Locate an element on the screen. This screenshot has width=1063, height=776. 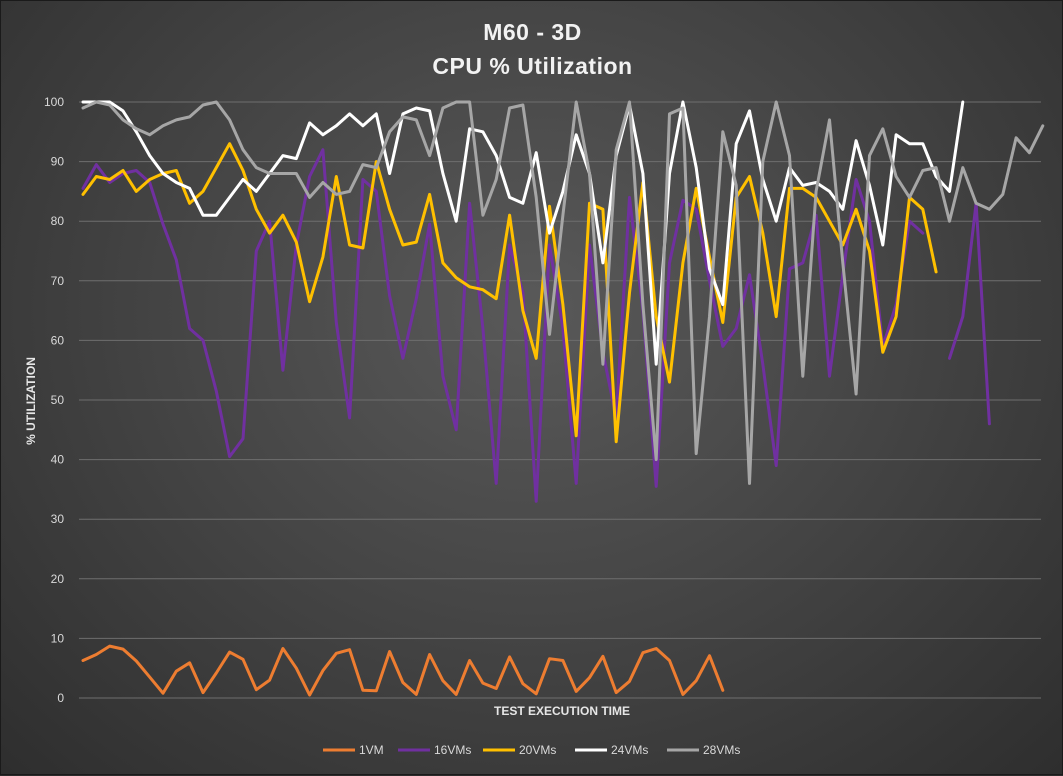
y-tick-label: 40 is located at coordinates (58, 460).